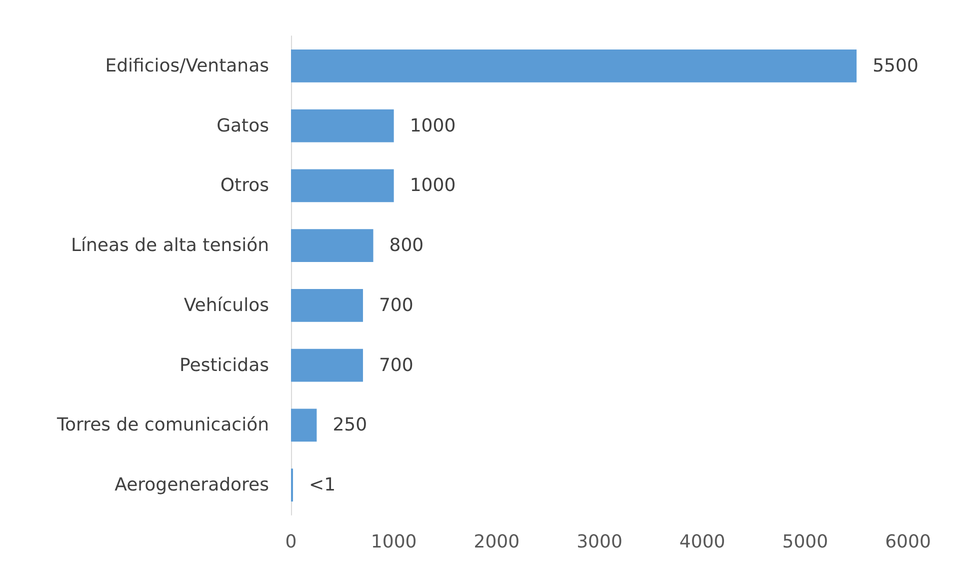 The image size is (956, 583). Describe the element at coordinates (702, 542) in the screenshot. I see `x-tick-label: 4000` at that location.